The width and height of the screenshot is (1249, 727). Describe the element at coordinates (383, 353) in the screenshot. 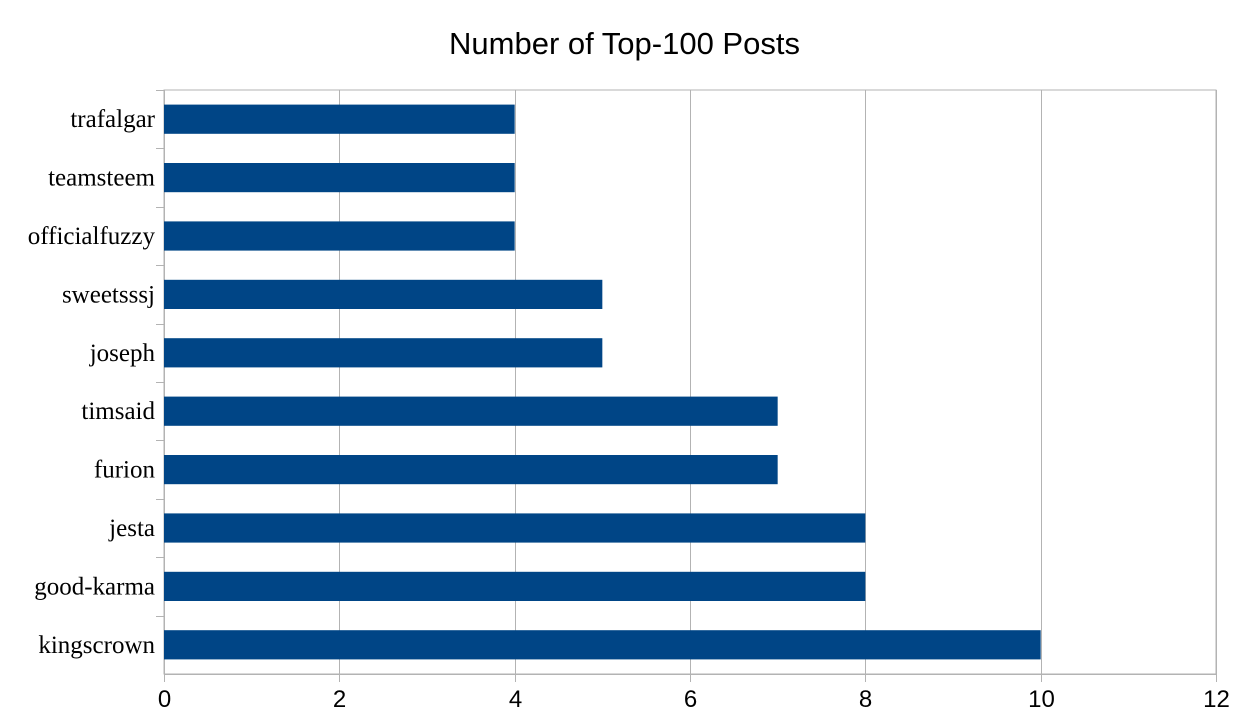

I see `bar-joseph` at that location.